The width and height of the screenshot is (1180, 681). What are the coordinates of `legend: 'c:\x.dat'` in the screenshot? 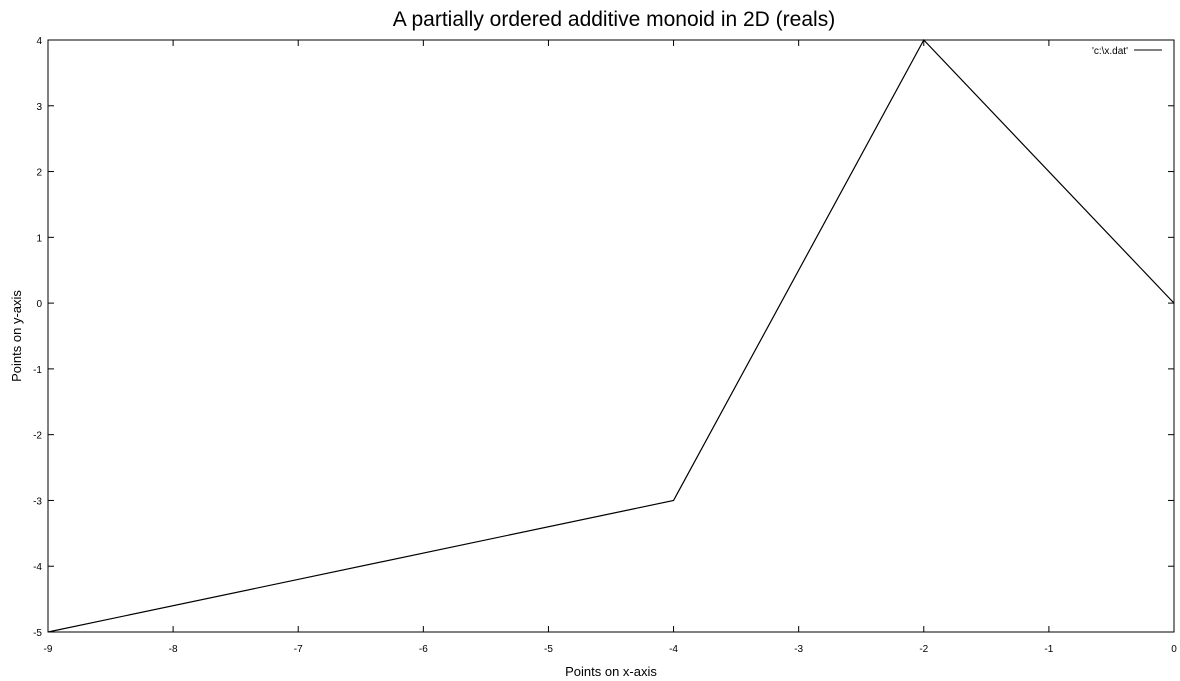 It's located at (1127, 51).